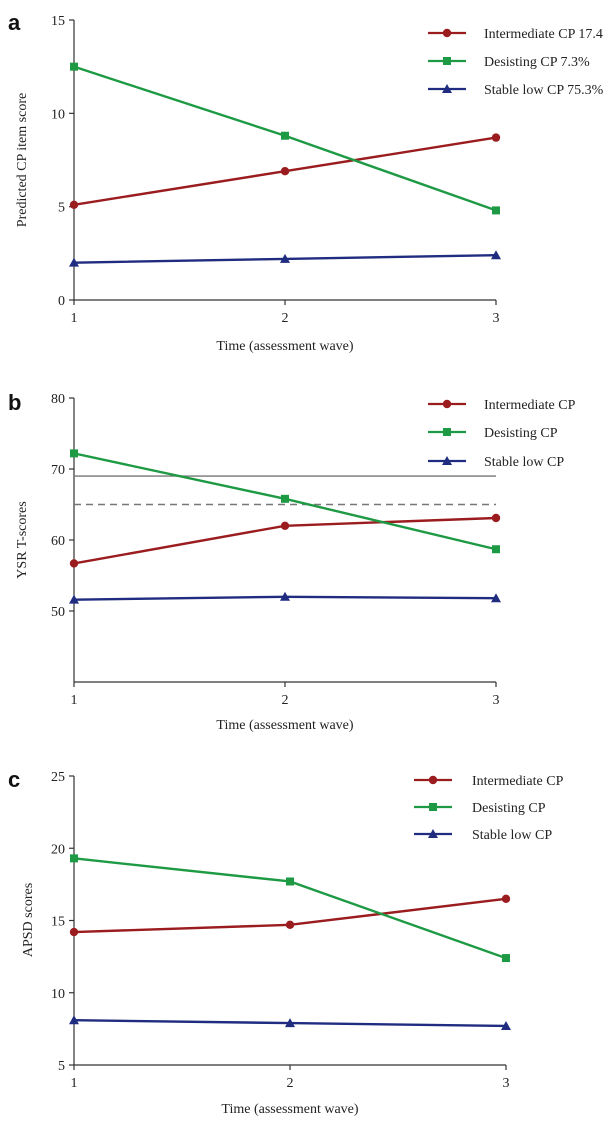 Image resolution: width=615 pixels, height=1121 pixels. I want to click on y-ticks: 0 5 10 15, so click(62, 161).